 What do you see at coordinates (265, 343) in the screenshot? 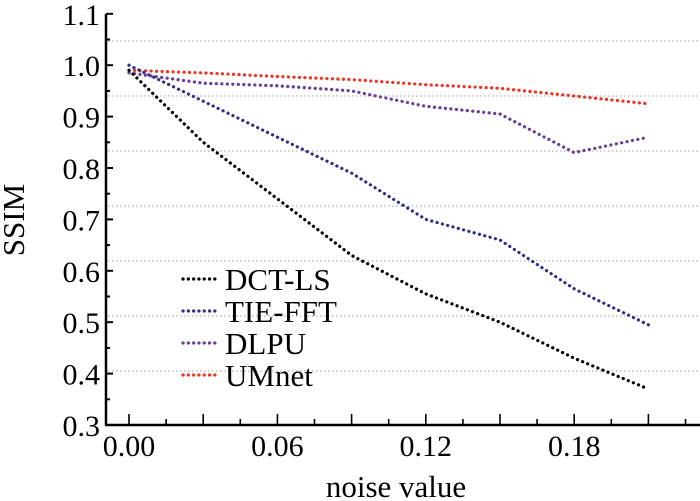
I see `legend-label: DLPU` at bounding box center [265, 343].